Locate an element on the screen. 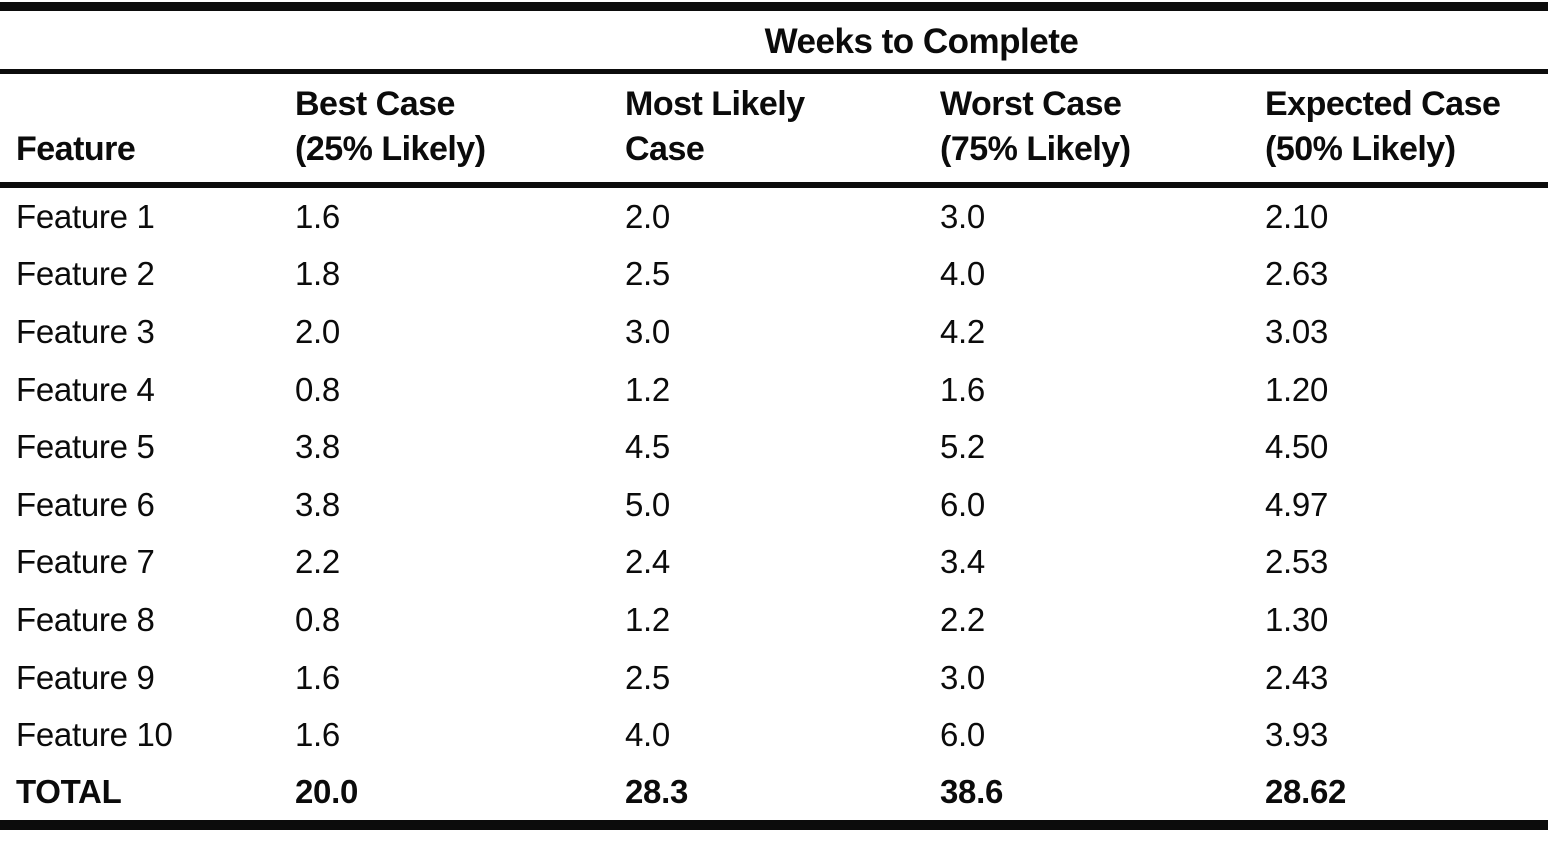  expected-case-cell: 3.03 is located at coordinates (1297, 331).